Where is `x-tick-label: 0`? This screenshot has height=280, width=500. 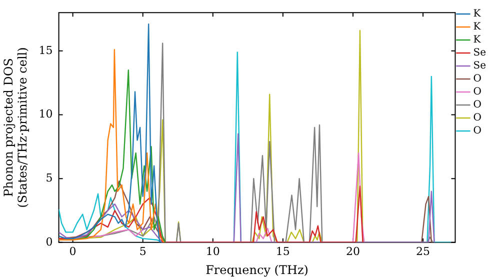
x-tick-label: 0 is located at coordinates (72, 251).